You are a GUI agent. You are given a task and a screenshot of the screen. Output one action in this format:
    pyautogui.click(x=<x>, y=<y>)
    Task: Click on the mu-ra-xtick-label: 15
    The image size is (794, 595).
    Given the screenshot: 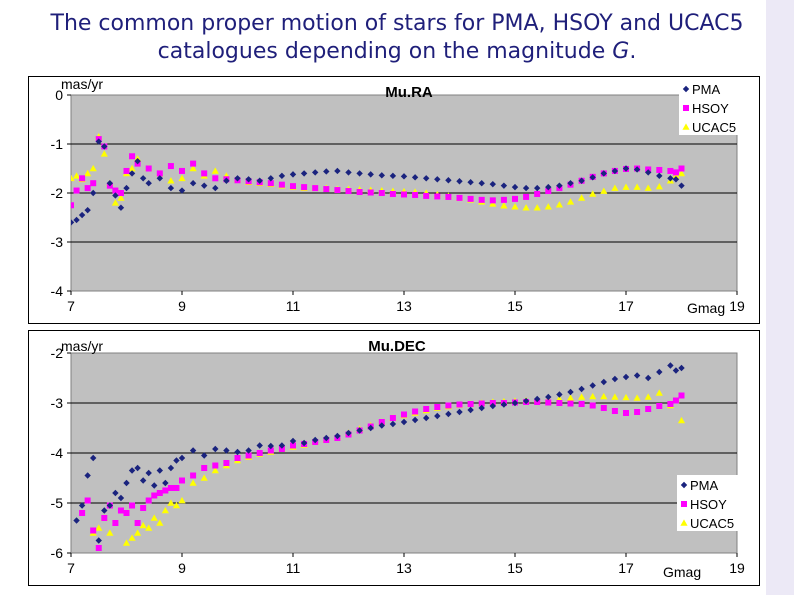 What is the action you would take?
    pyautogui.click(x=515, y=306)
    